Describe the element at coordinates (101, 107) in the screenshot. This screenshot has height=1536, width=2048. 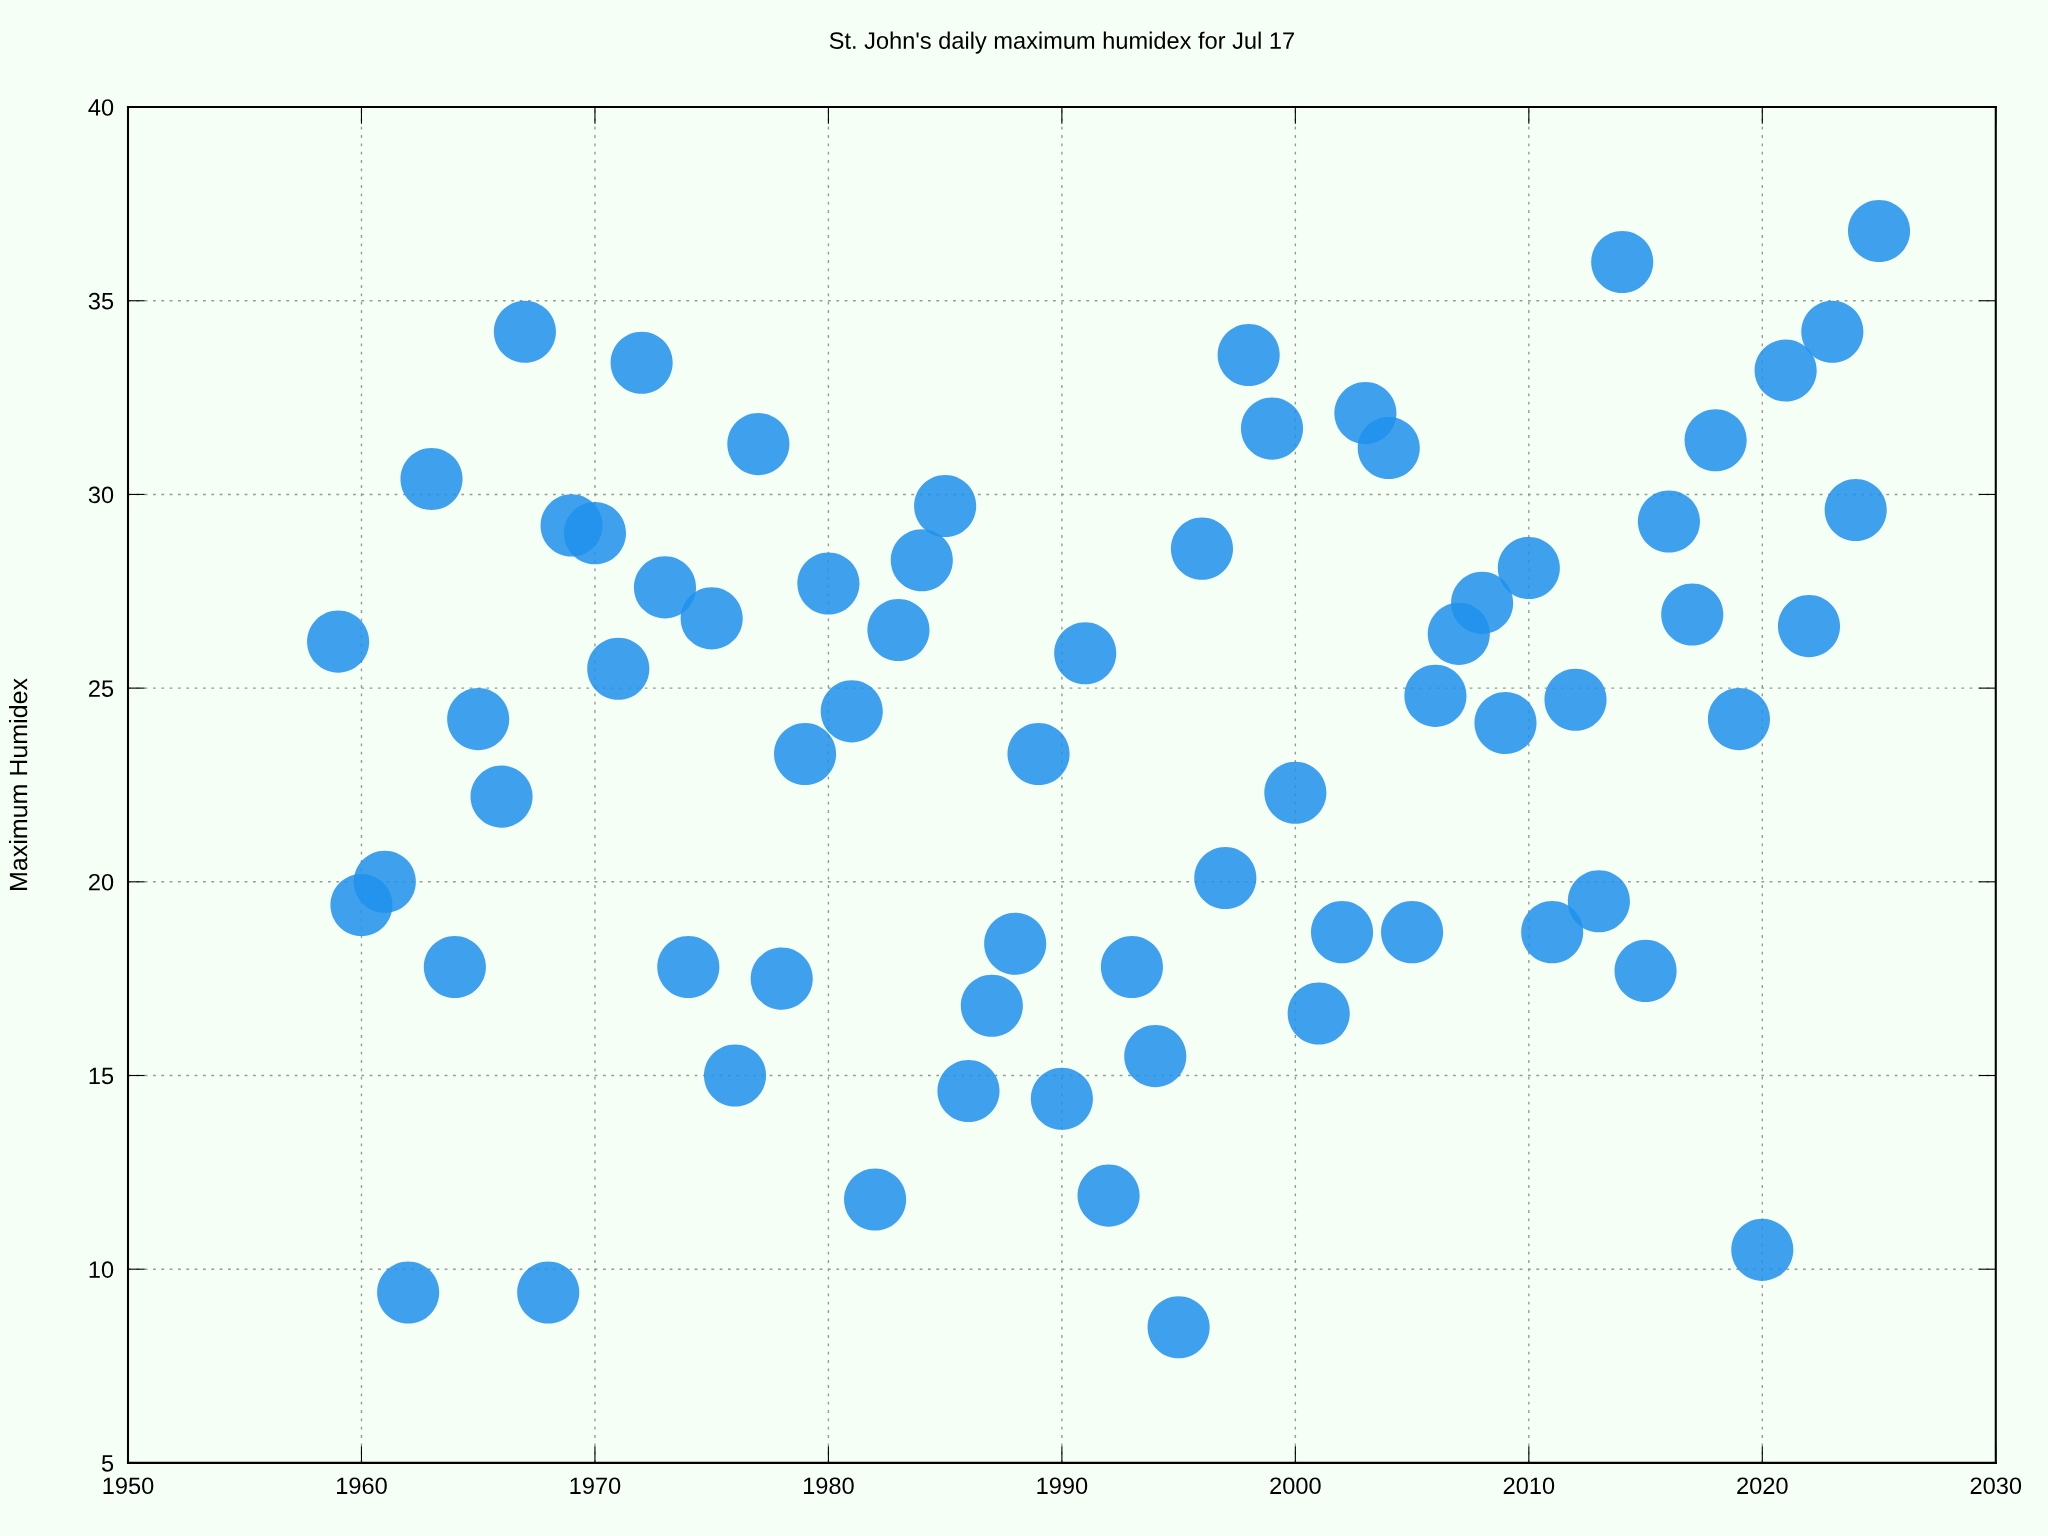
I see `y-tick-label: 40` at that location.